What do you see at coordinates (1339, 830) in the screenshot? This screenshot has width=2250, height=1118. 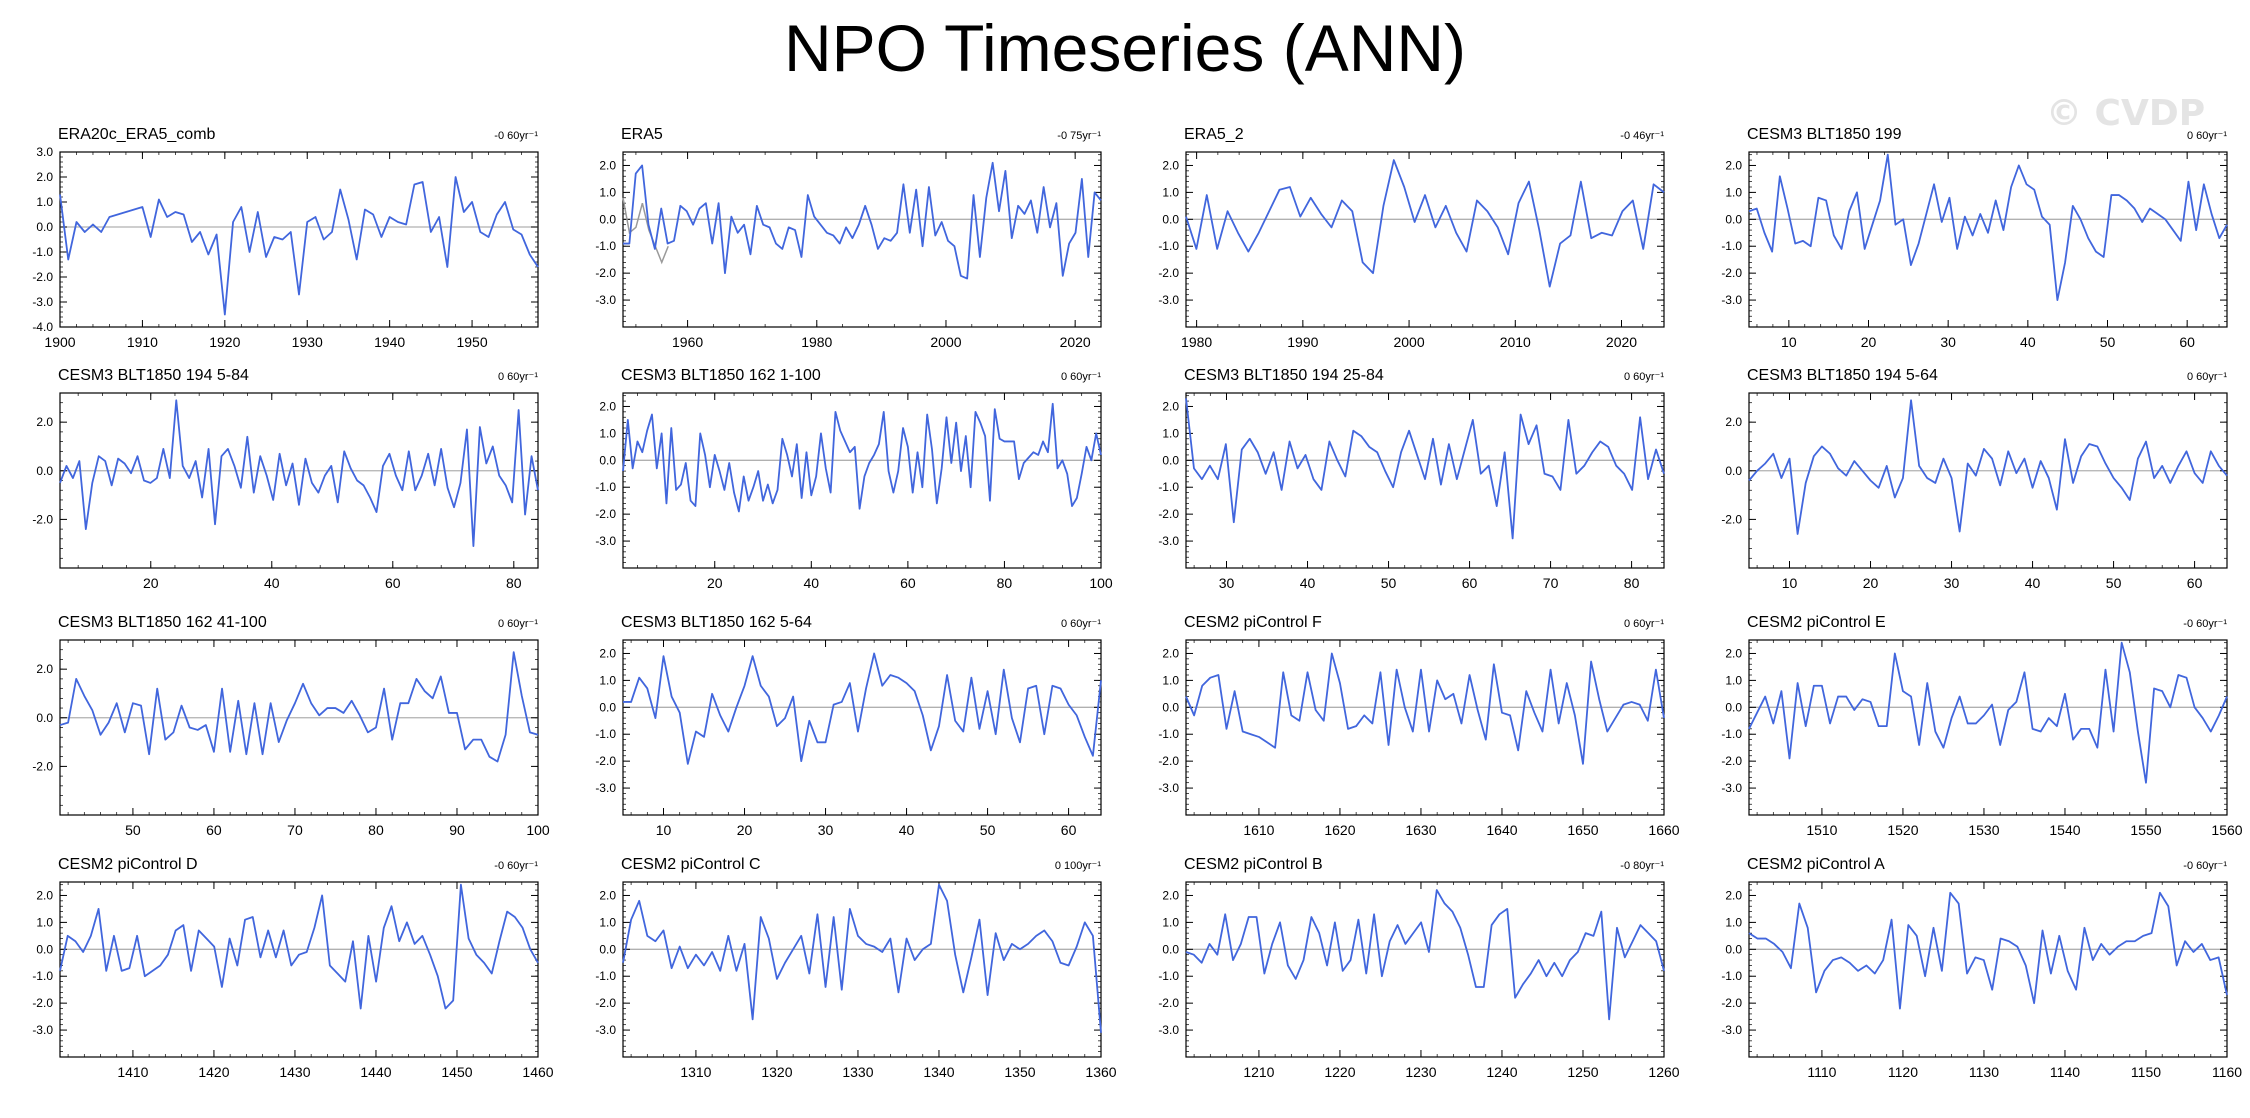 I see `x-tick-label: 1620` at bounding box center [1339, 830].